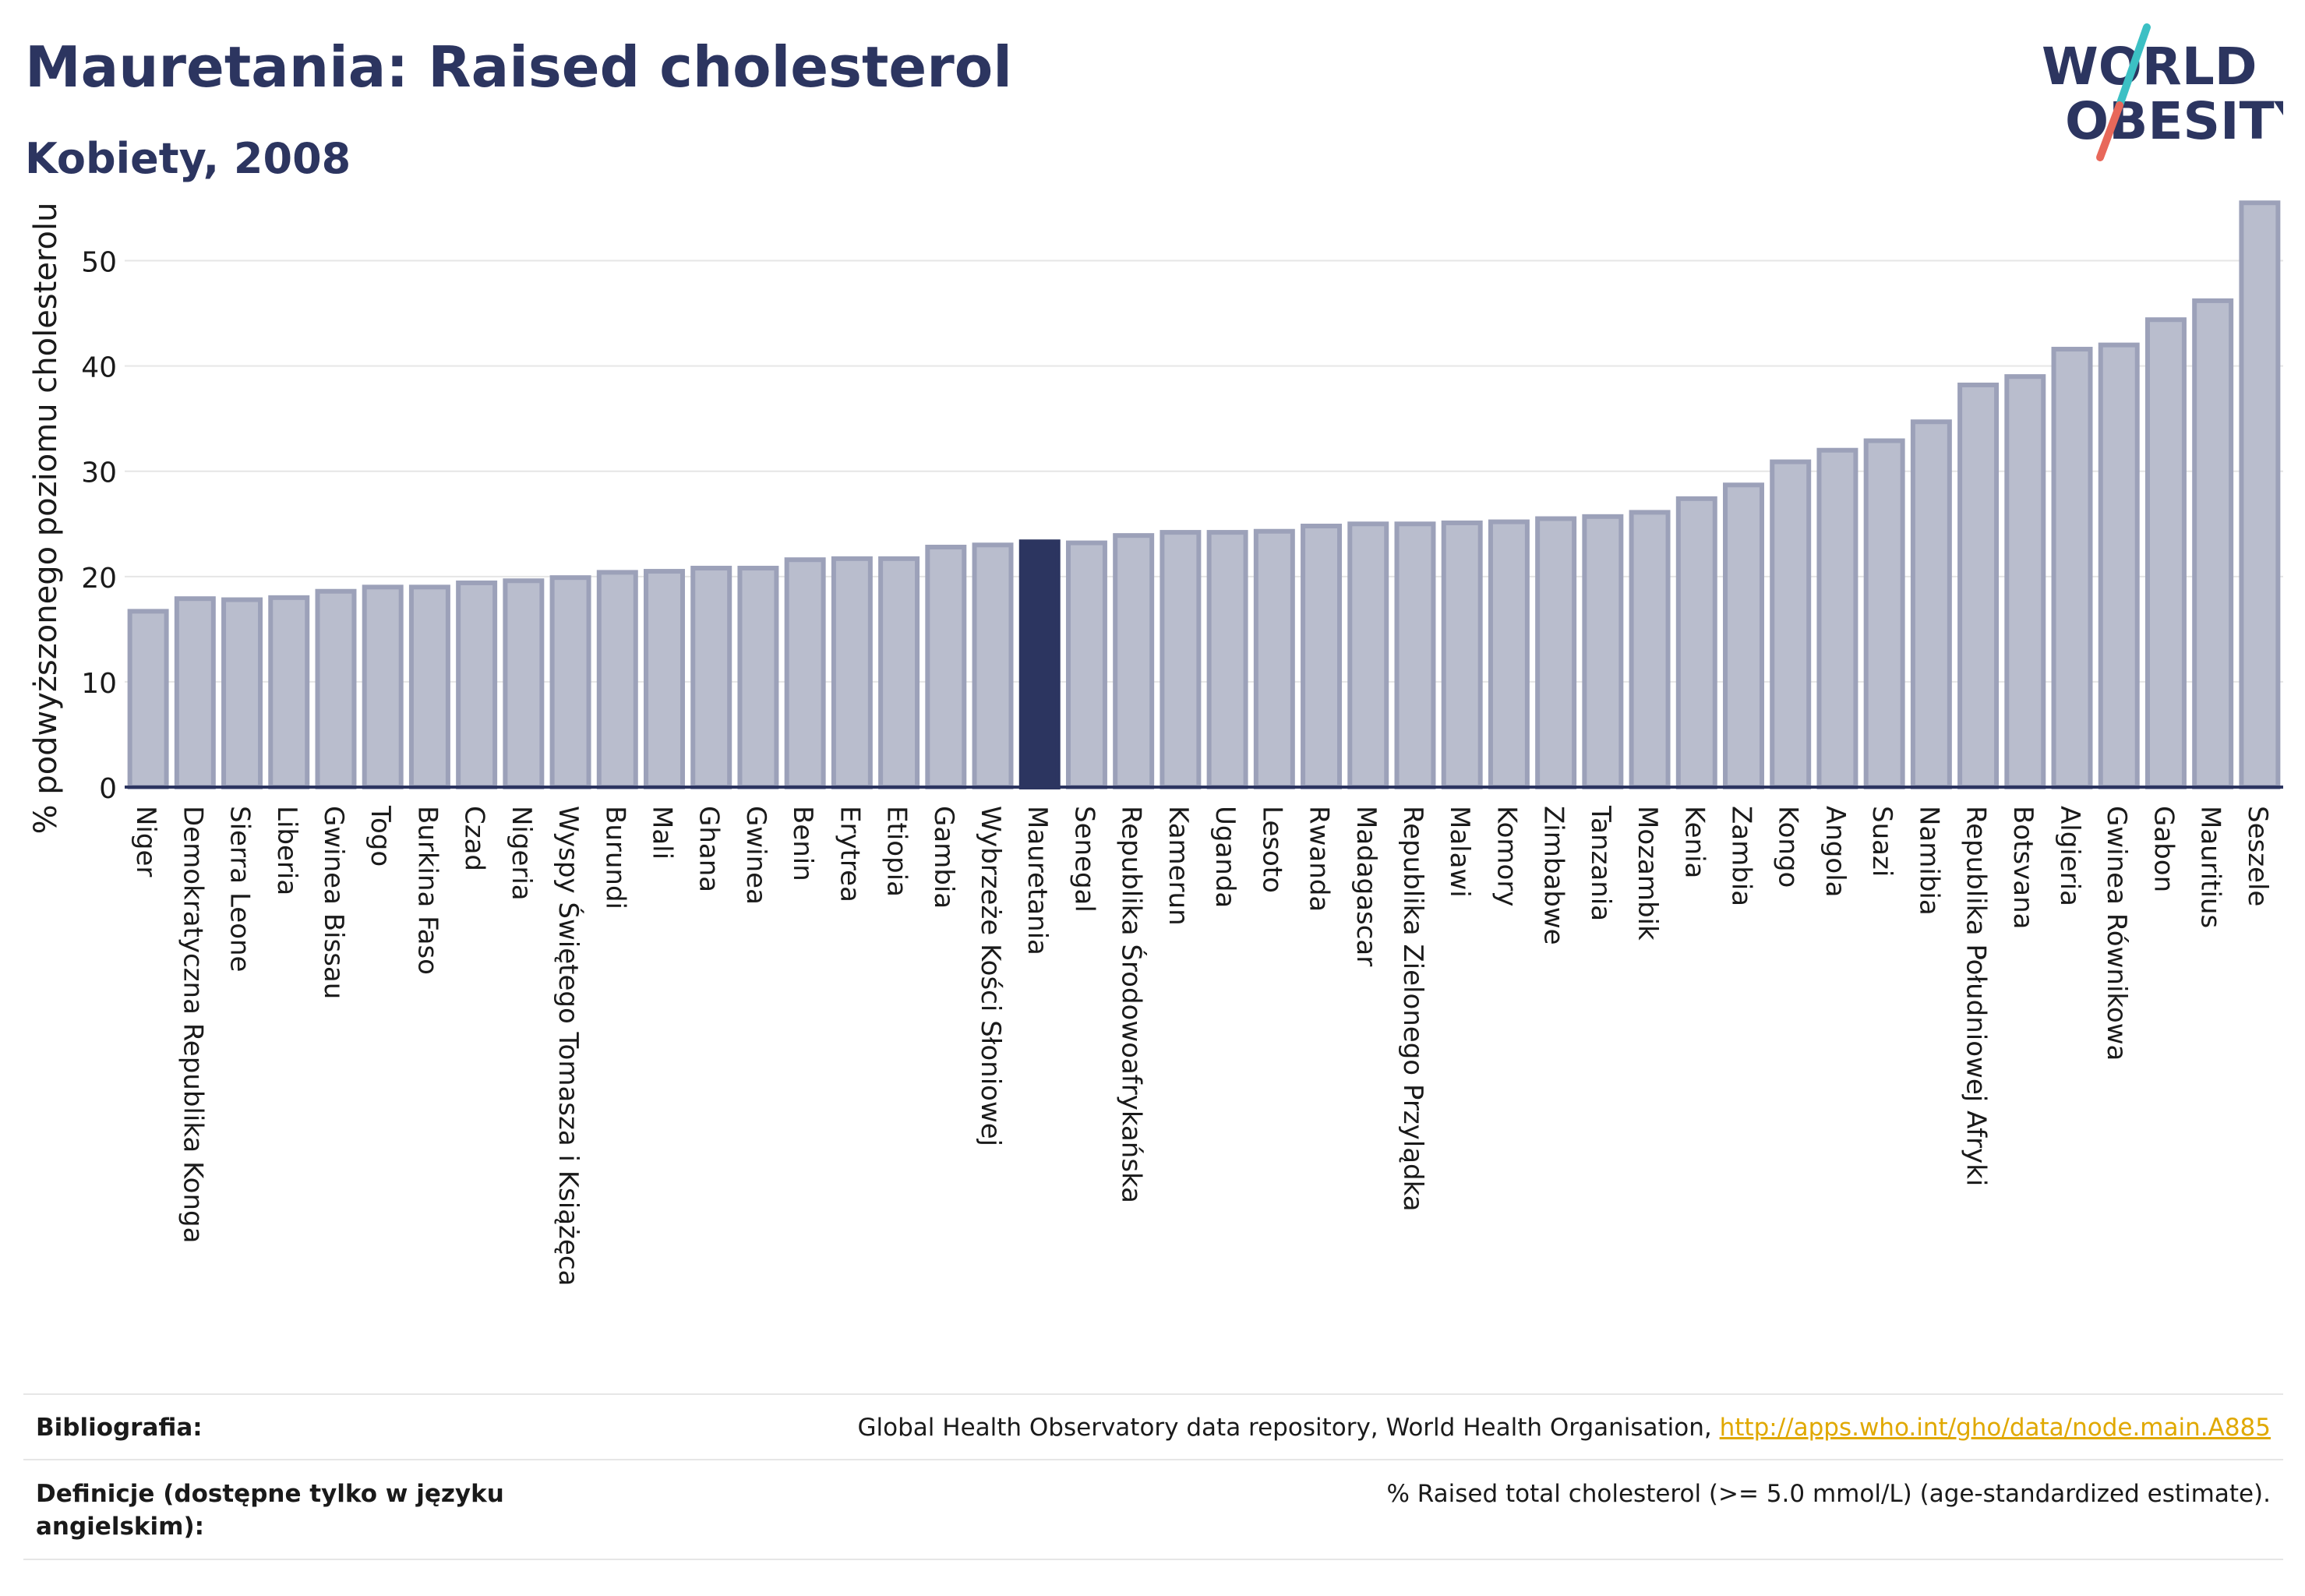  I want to click on x-tick-label: Uganda, so click(1225, 857).